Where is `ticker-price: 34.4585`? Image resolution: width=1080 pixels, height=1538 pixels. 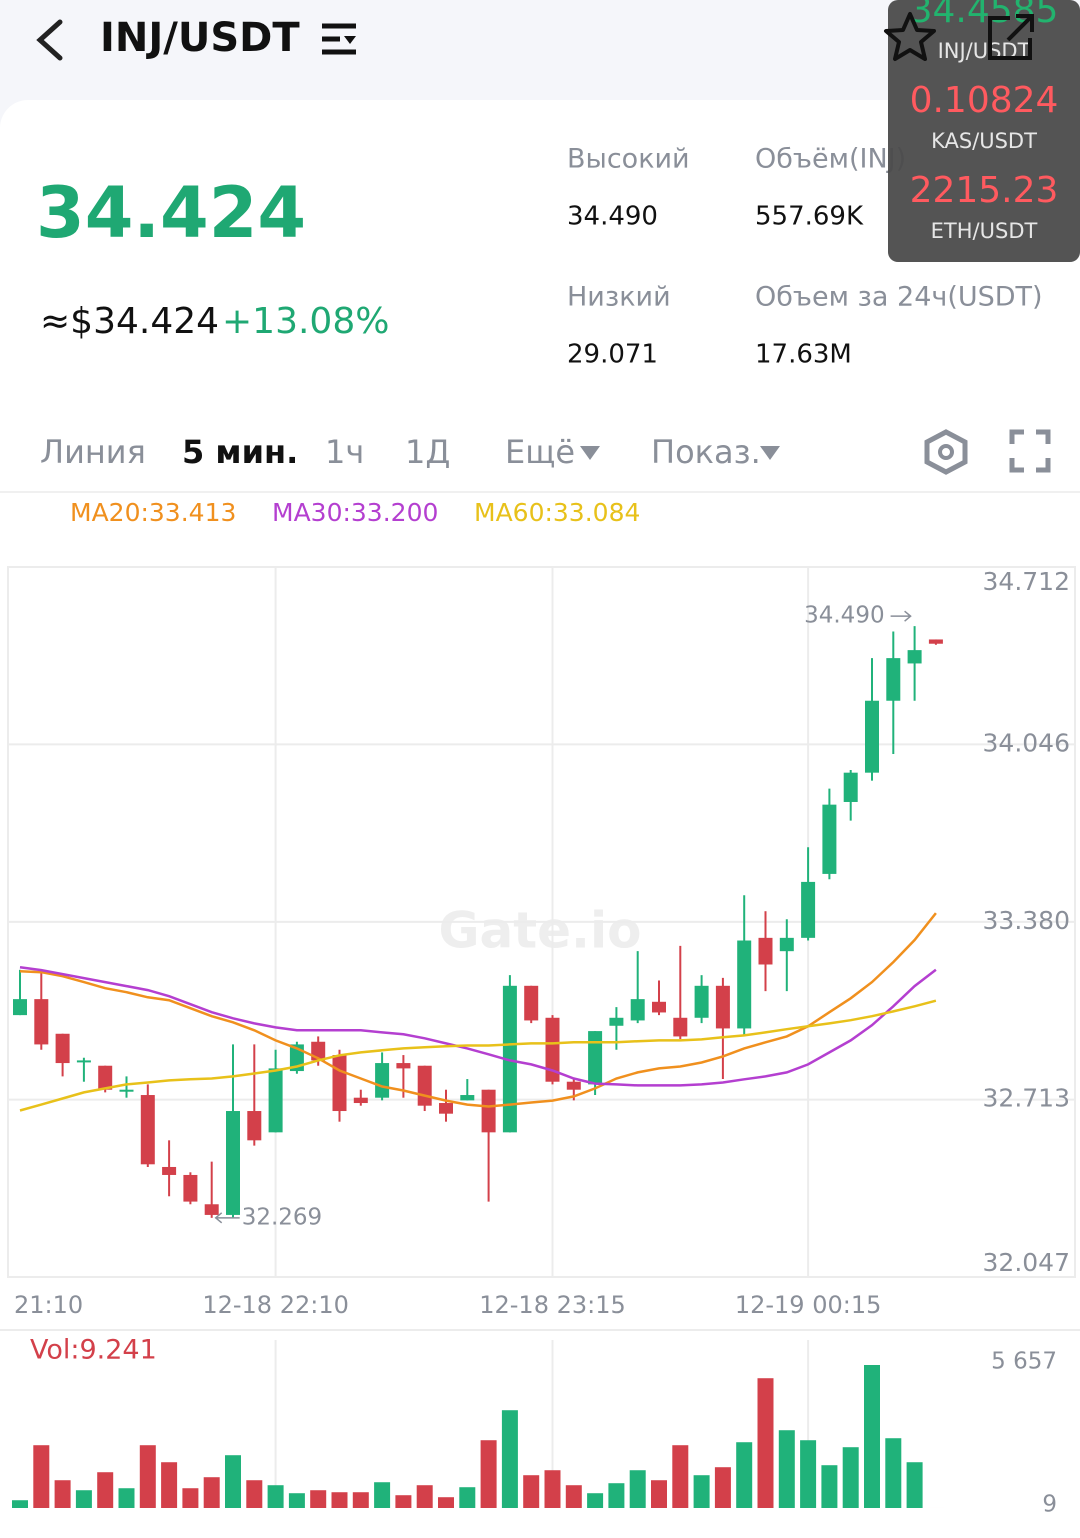
ticker-price: 34.4585 is located at coordinates (984, 15).